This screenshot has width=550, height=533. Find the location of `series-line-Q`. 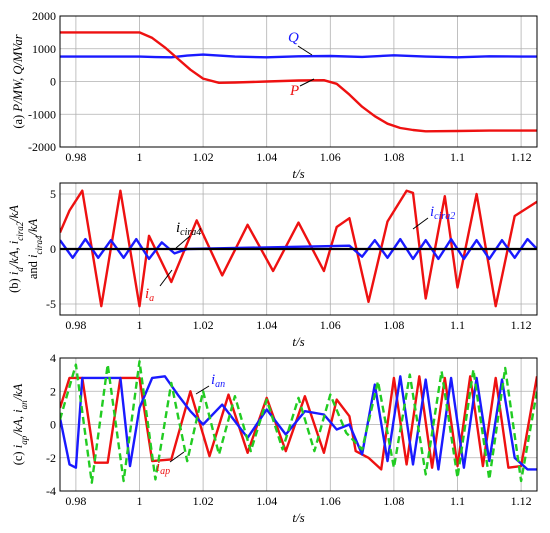

series-line-Q is located at coordinates (298, 56).